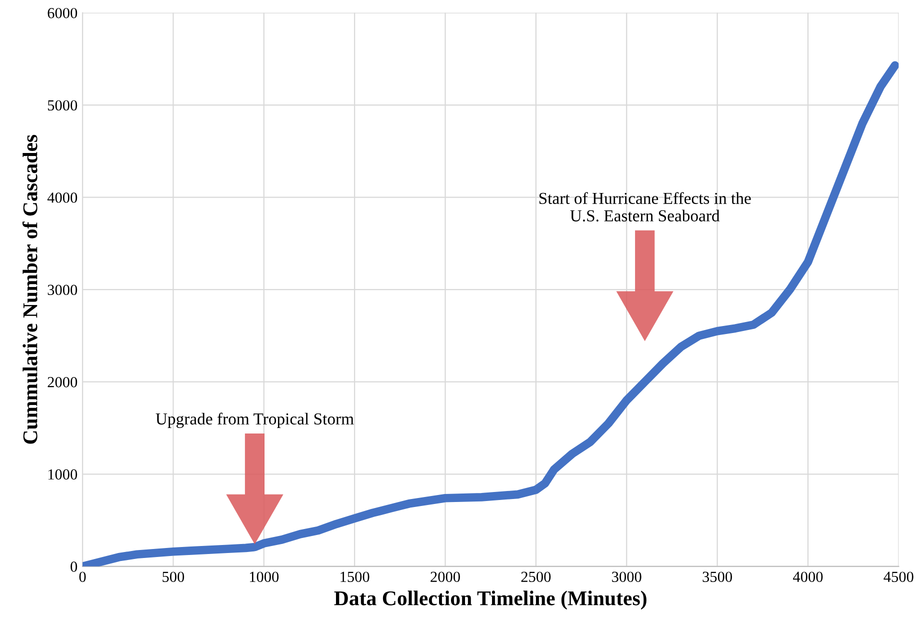 This screenshot has height=640, width=917. Describe the element at coordinates (255, 420) in the screenshot. I see `annotation: Upgrade from Tropical Storm` at that location.